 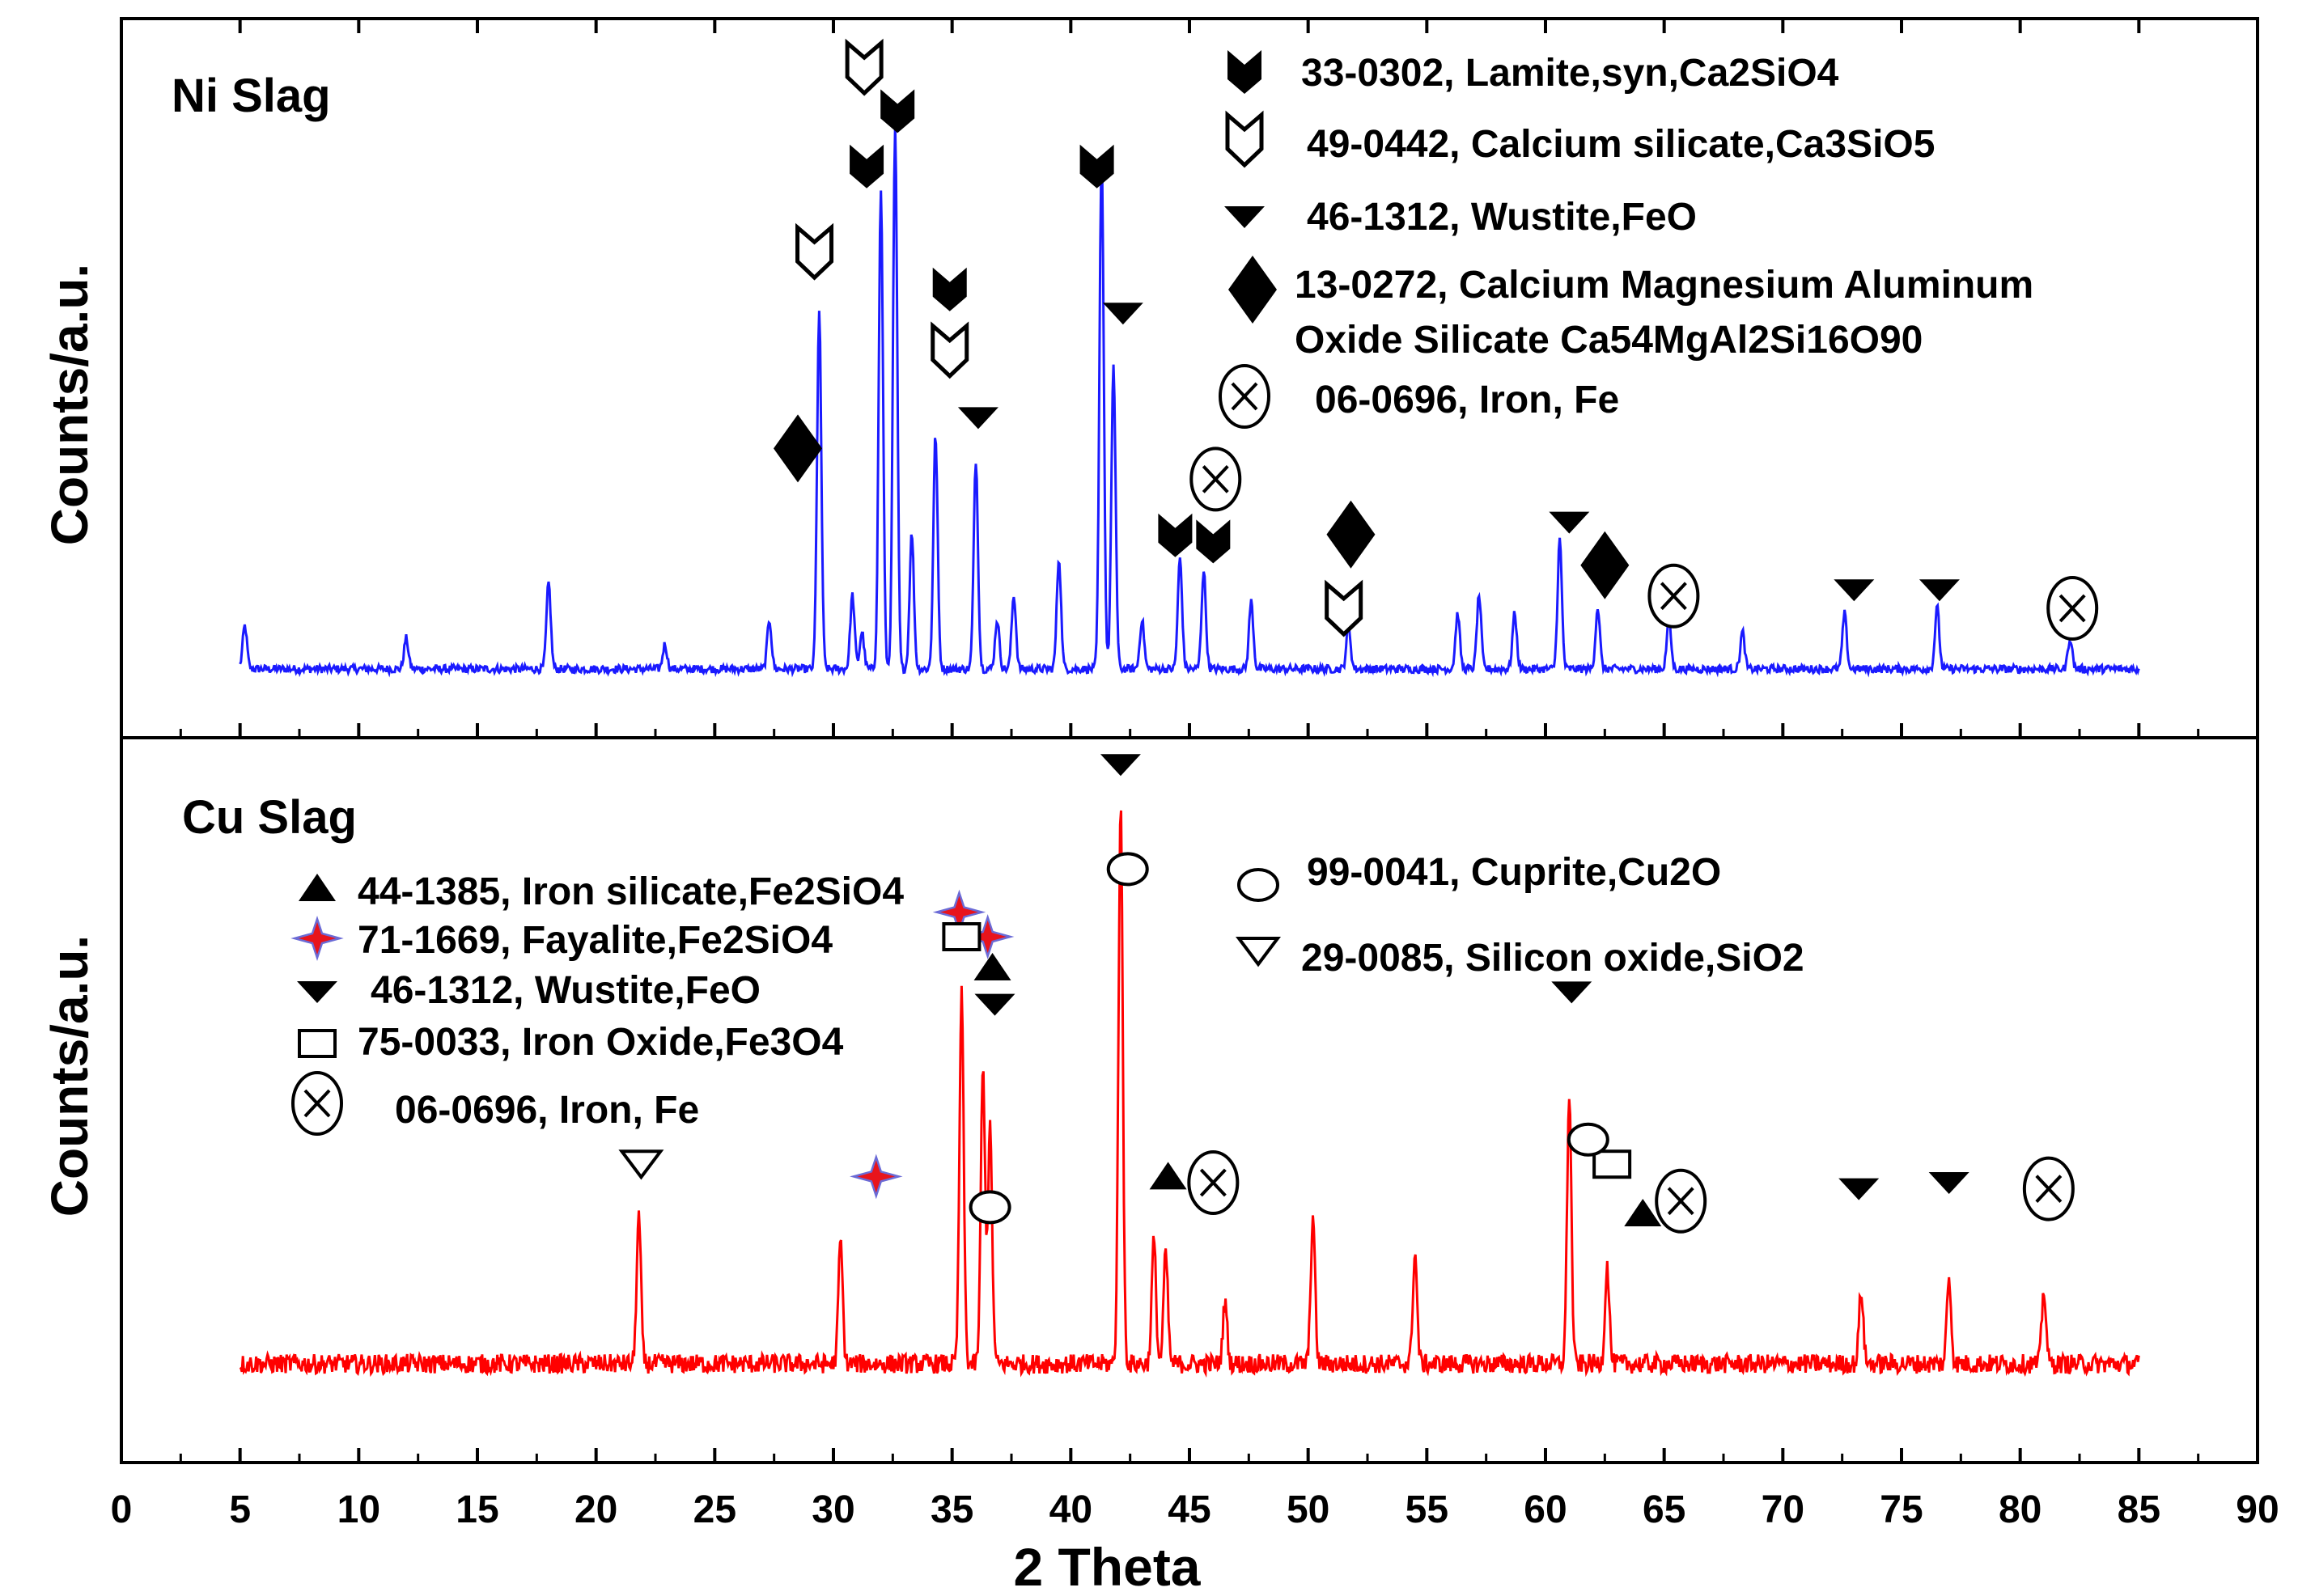 I want to click on legend-label: 75-0033, Iron Oxide,Fe3O4, so click(x=601, y=1042).